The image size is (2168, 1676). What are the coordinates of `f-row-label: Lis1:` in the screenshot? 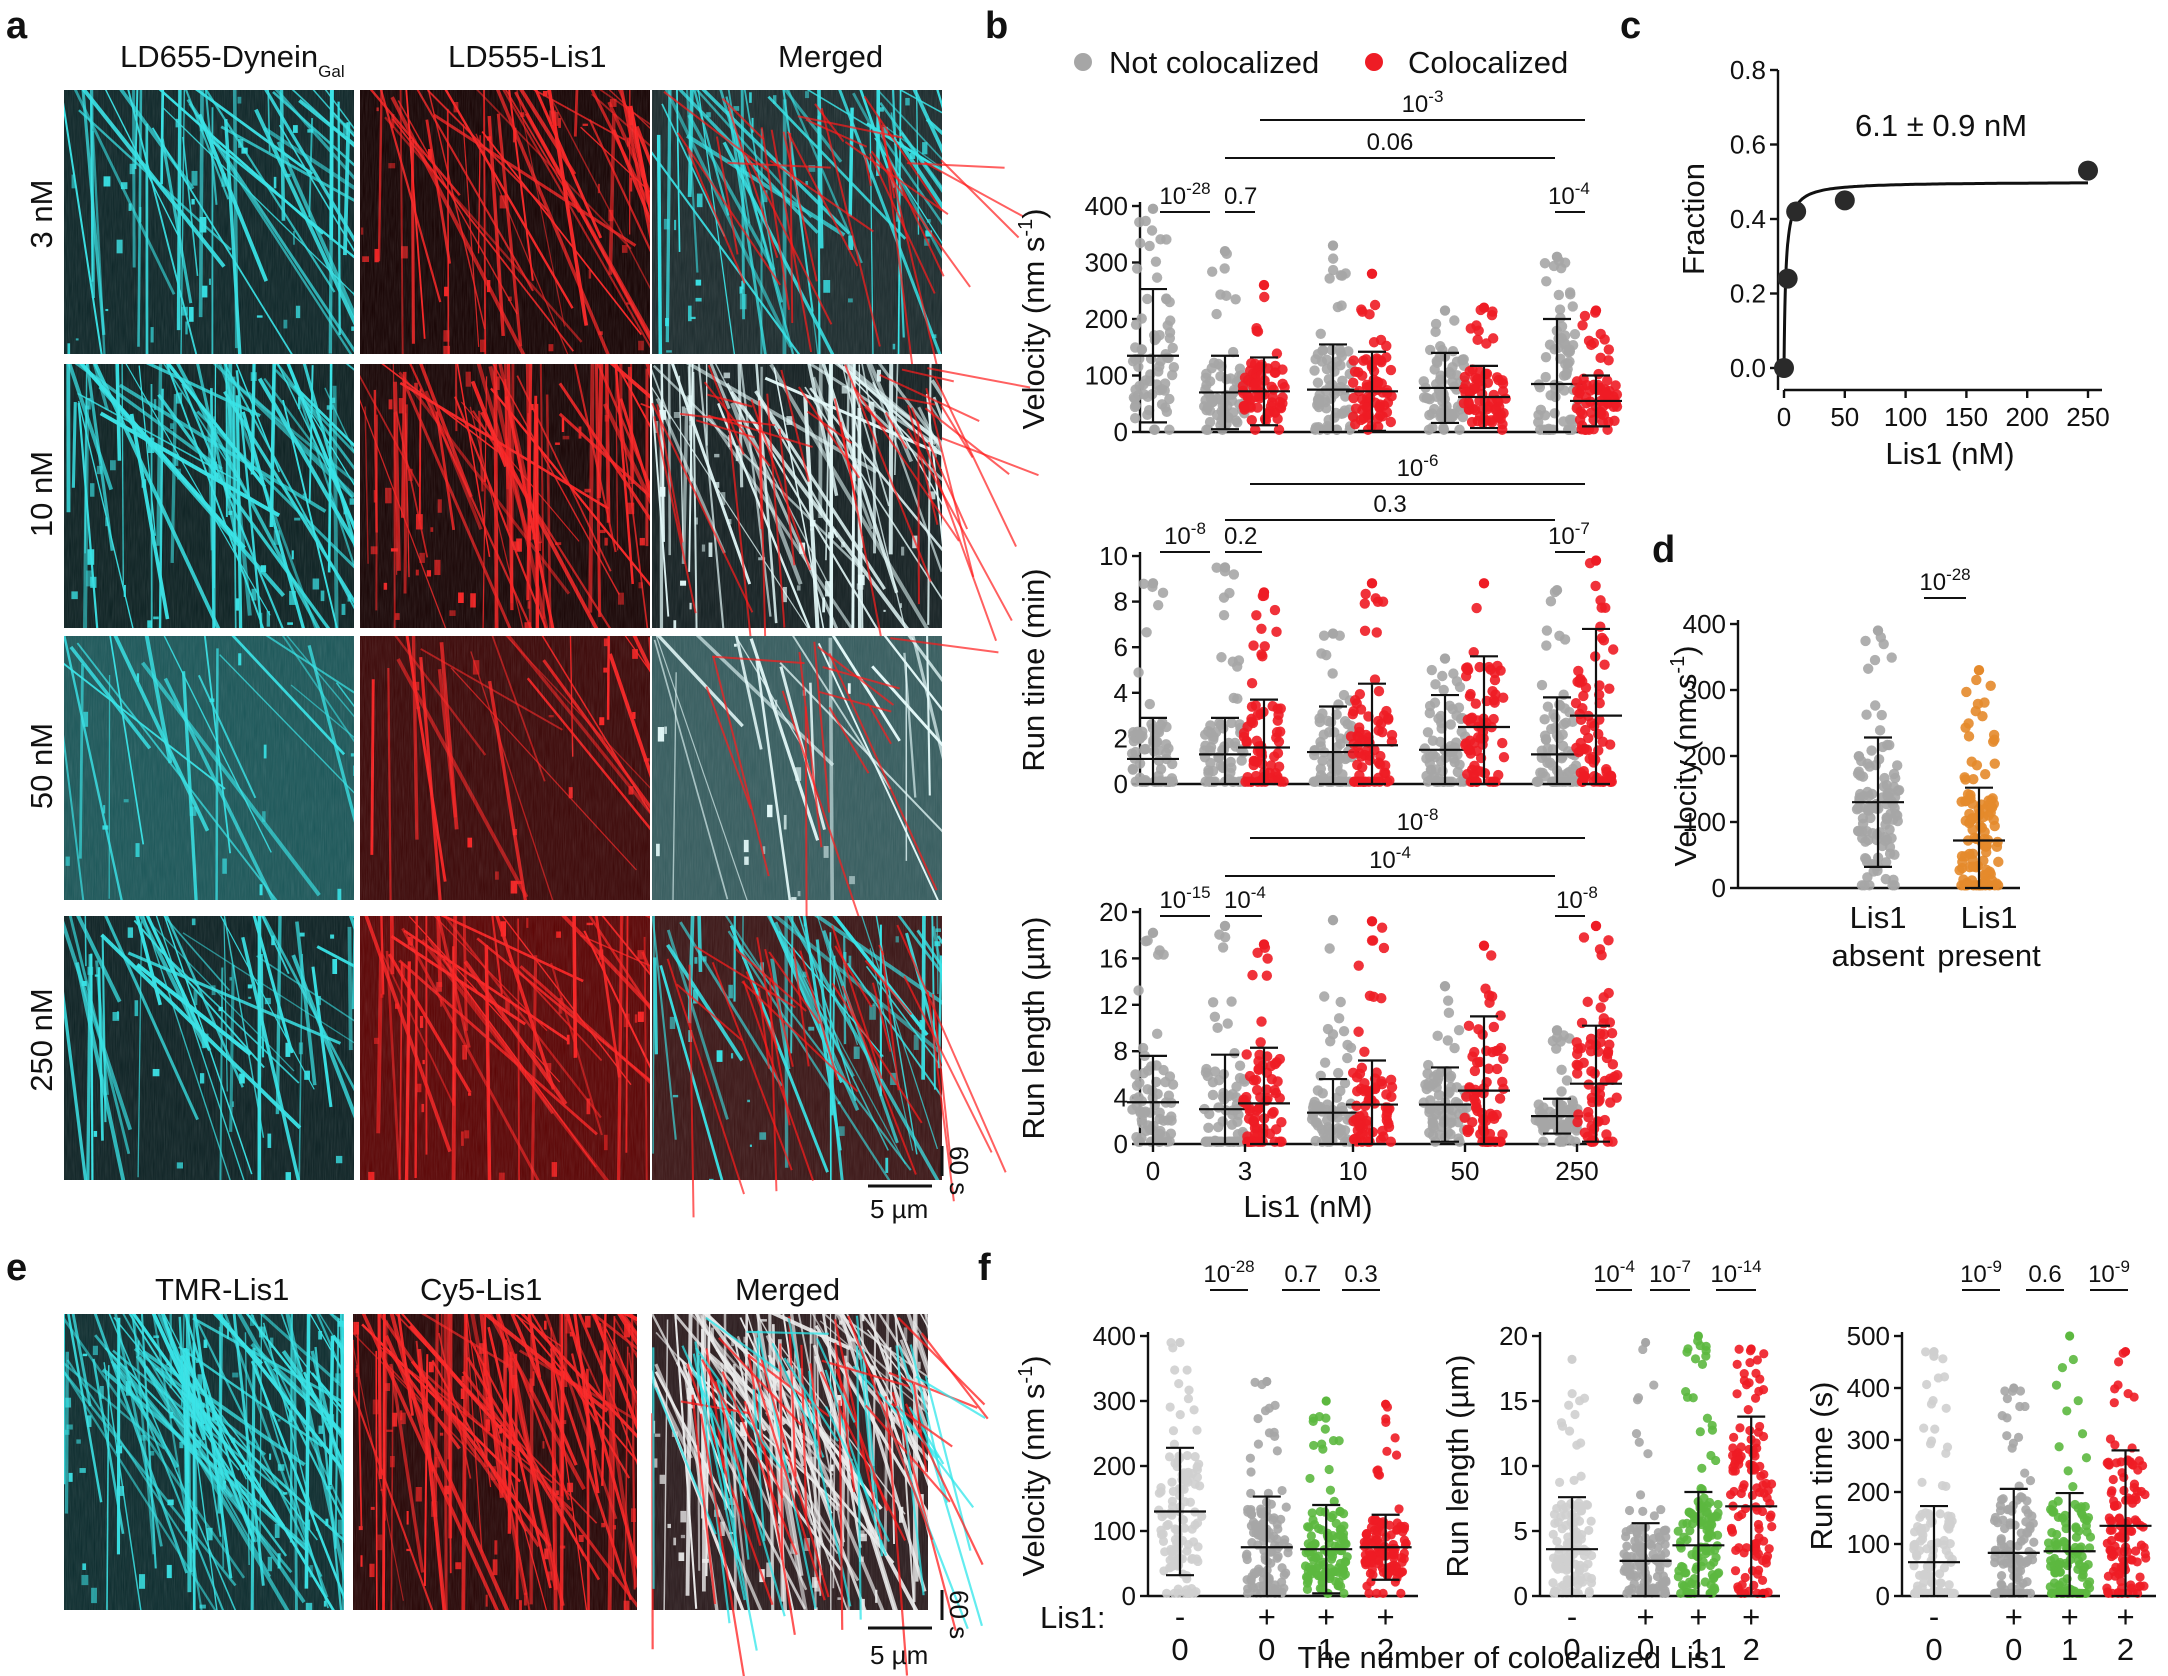 It's located at (1072, 1617).